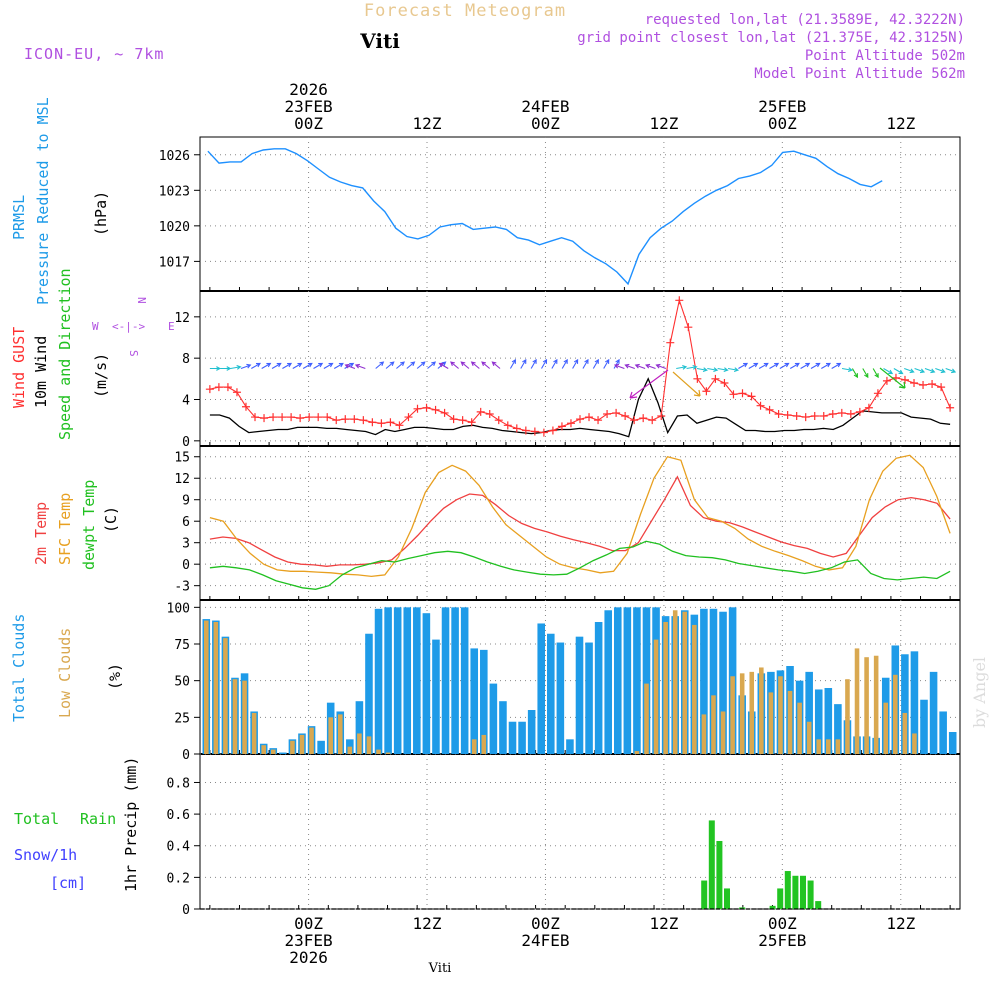 This screenshot has width=1000, height=1000. I want to click on compass-w: W, so click(95, 326).